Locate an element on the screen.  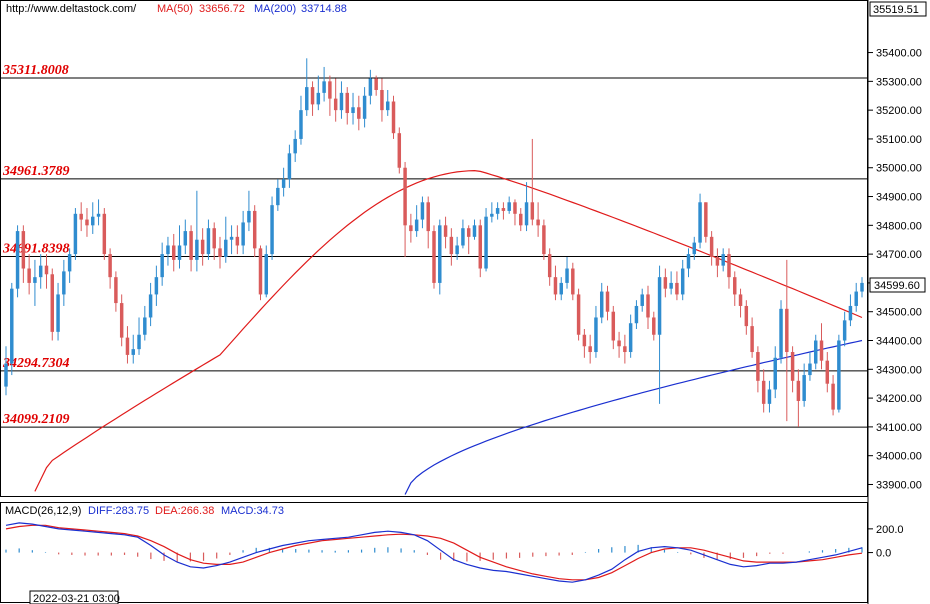
y-tick-label: 35300.00 is located at coordinates (899, 82).